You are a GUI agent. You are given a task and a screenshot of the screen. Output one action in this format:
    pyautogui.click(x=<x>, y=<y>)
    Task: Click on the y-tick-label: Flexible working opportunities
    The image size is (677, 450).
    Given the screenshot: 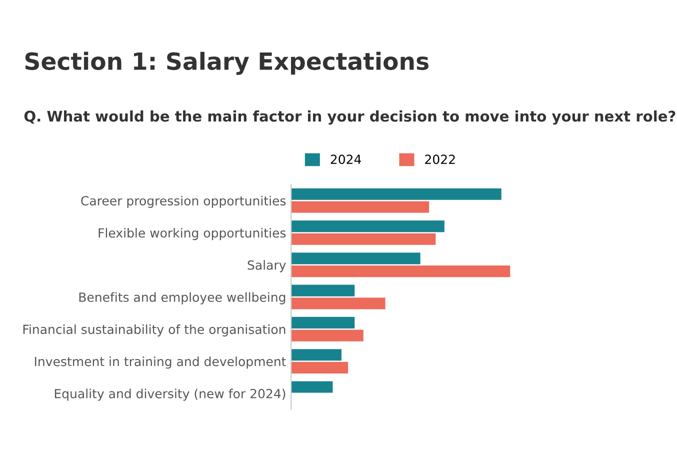 What is the action you would take?
    pyautogui.click(x=192, y=234)
    